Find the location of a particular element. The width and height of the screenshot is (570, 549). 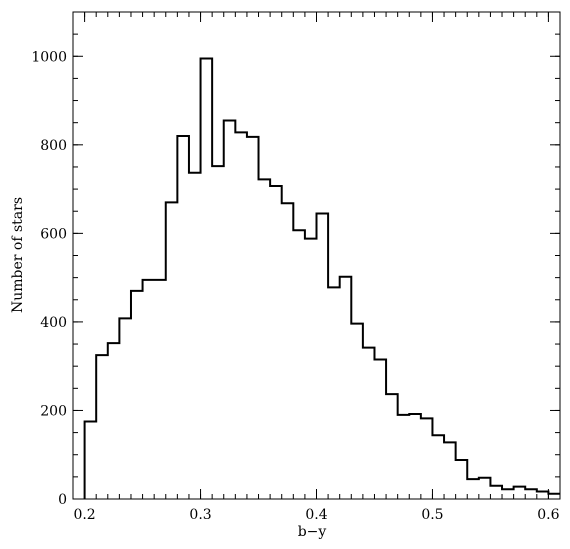

y-tick-label: 1000 is located at coordinates (49, 57).